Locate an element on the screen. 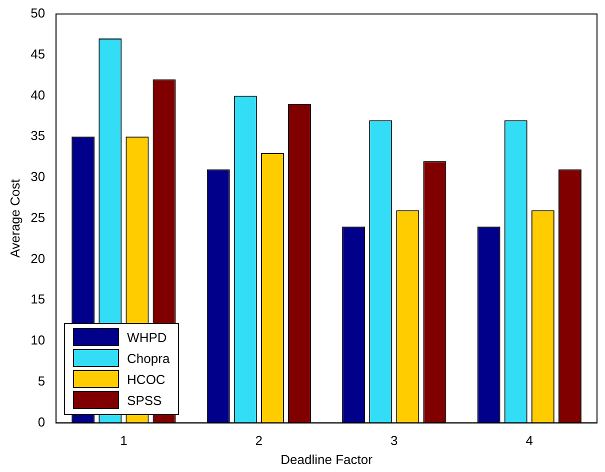 This screenshot has height=472, width=605. y-tick-label: 20 is located at coordinates (38, 258).